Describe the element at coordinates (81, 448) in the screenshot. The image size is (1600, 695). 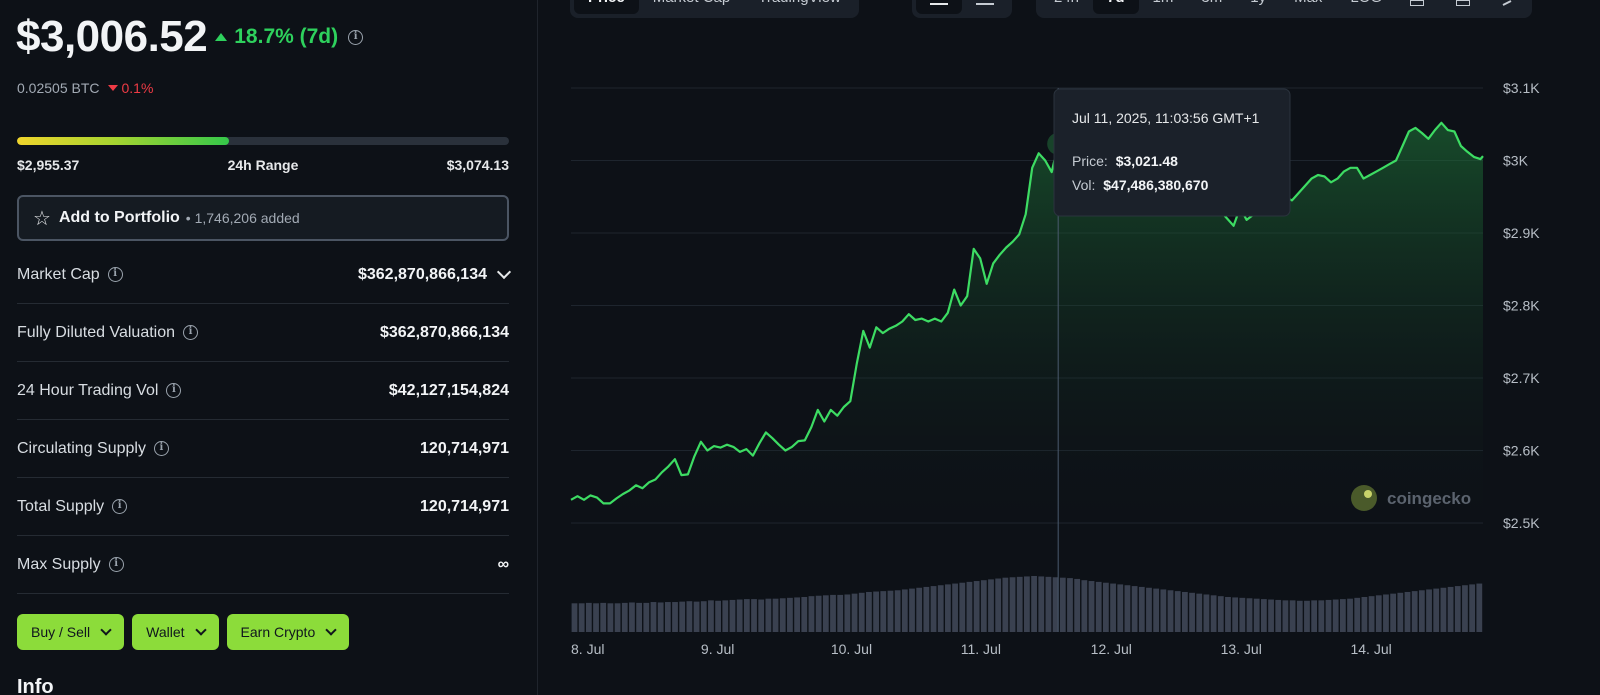
I see `stat-label: Circulating Supply` at that location.